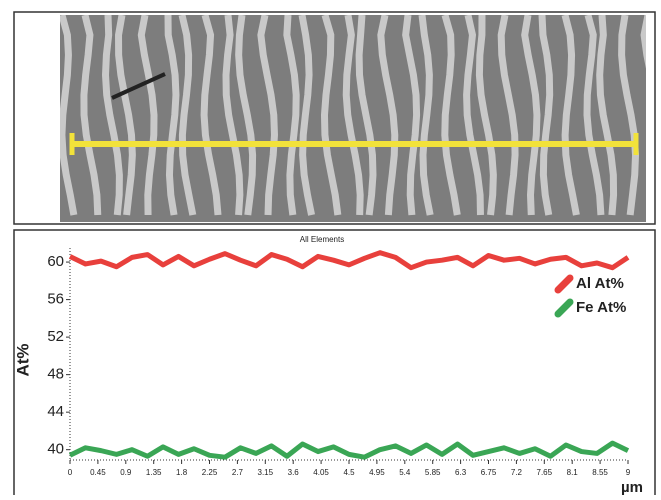 The height and width of the screenshot is (500, 661). Describe the element at coordinates (600, 283) in the screenshot. I see `legend-label: Al At%` at that location.